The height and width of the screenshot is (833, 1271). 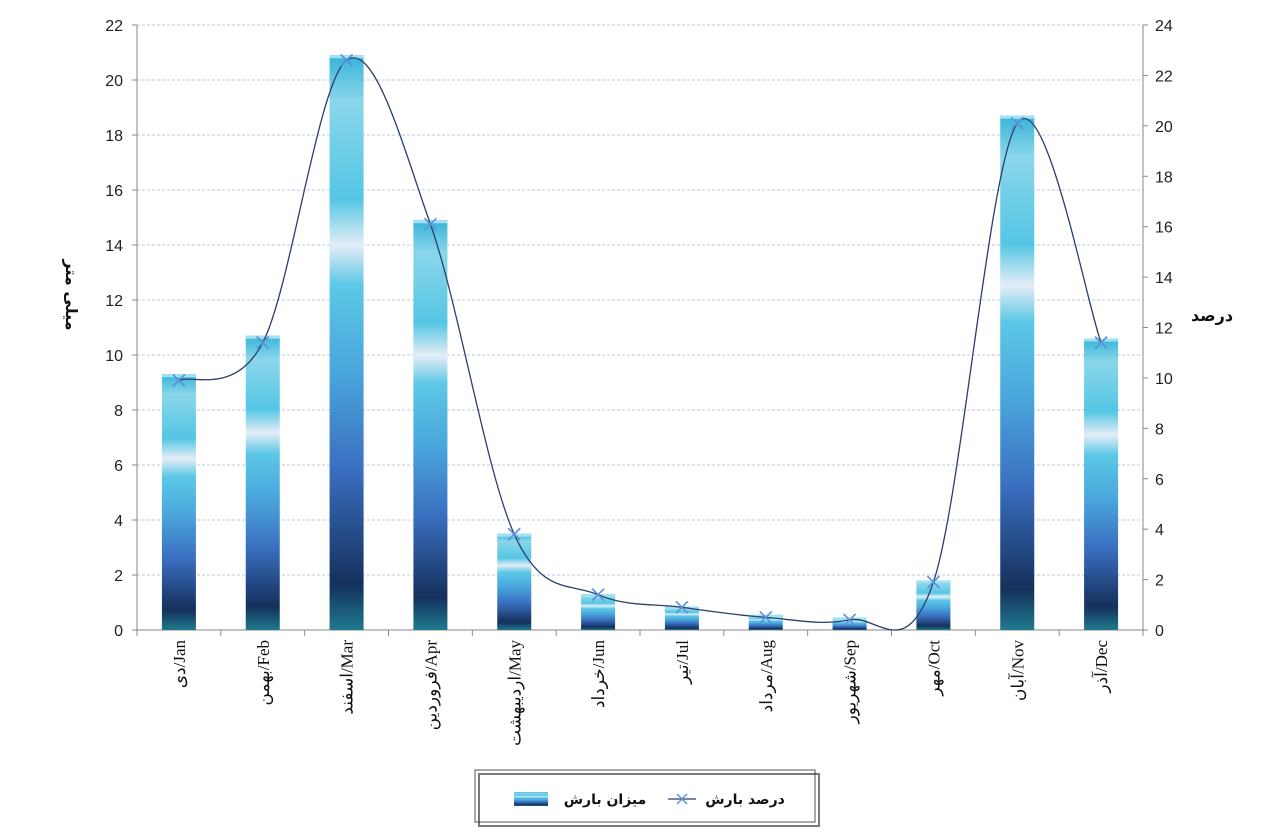 What do you see at coordinates (118, 466) in the screenshot?
I see `left-tick-label: 6` at bounding box center [118, 466].